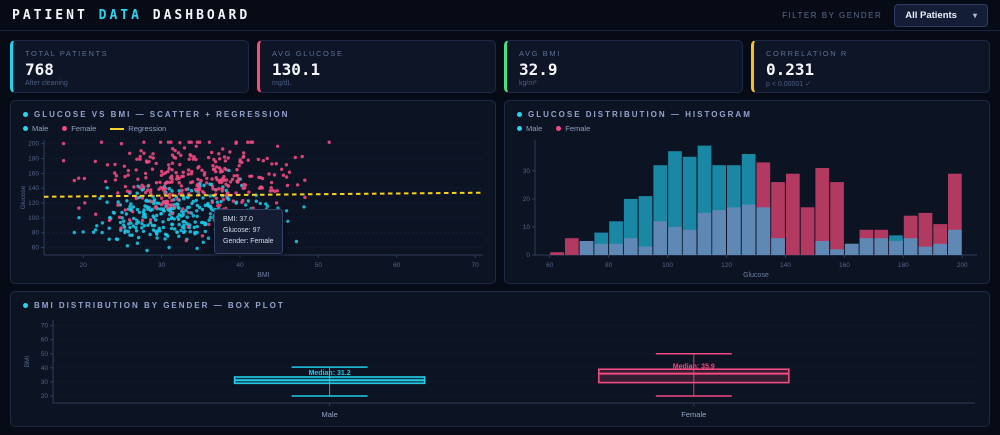 This screenshot has height=435, width=1000. Describe the element at coordinates (138, 128) in the screenshot. I see `legend-item-regression: Regression` at that location.